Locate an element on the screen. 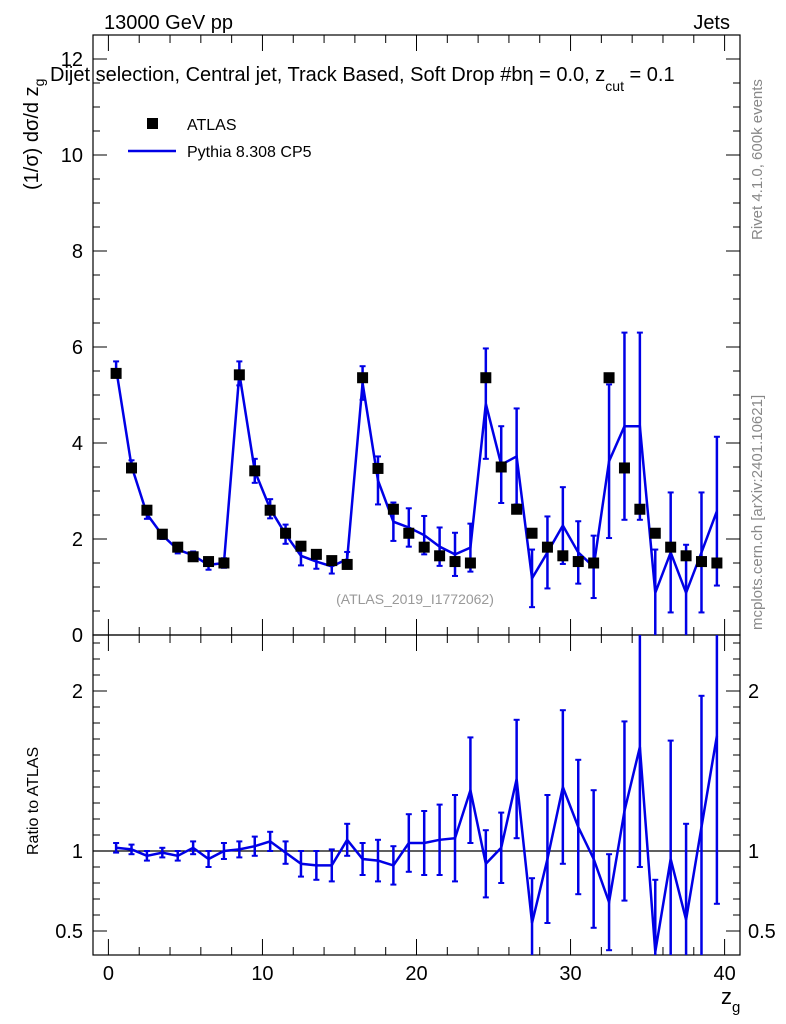  y-axis-label-main: (1/σ) dσ/d zg is located at coordinates (34, 134).